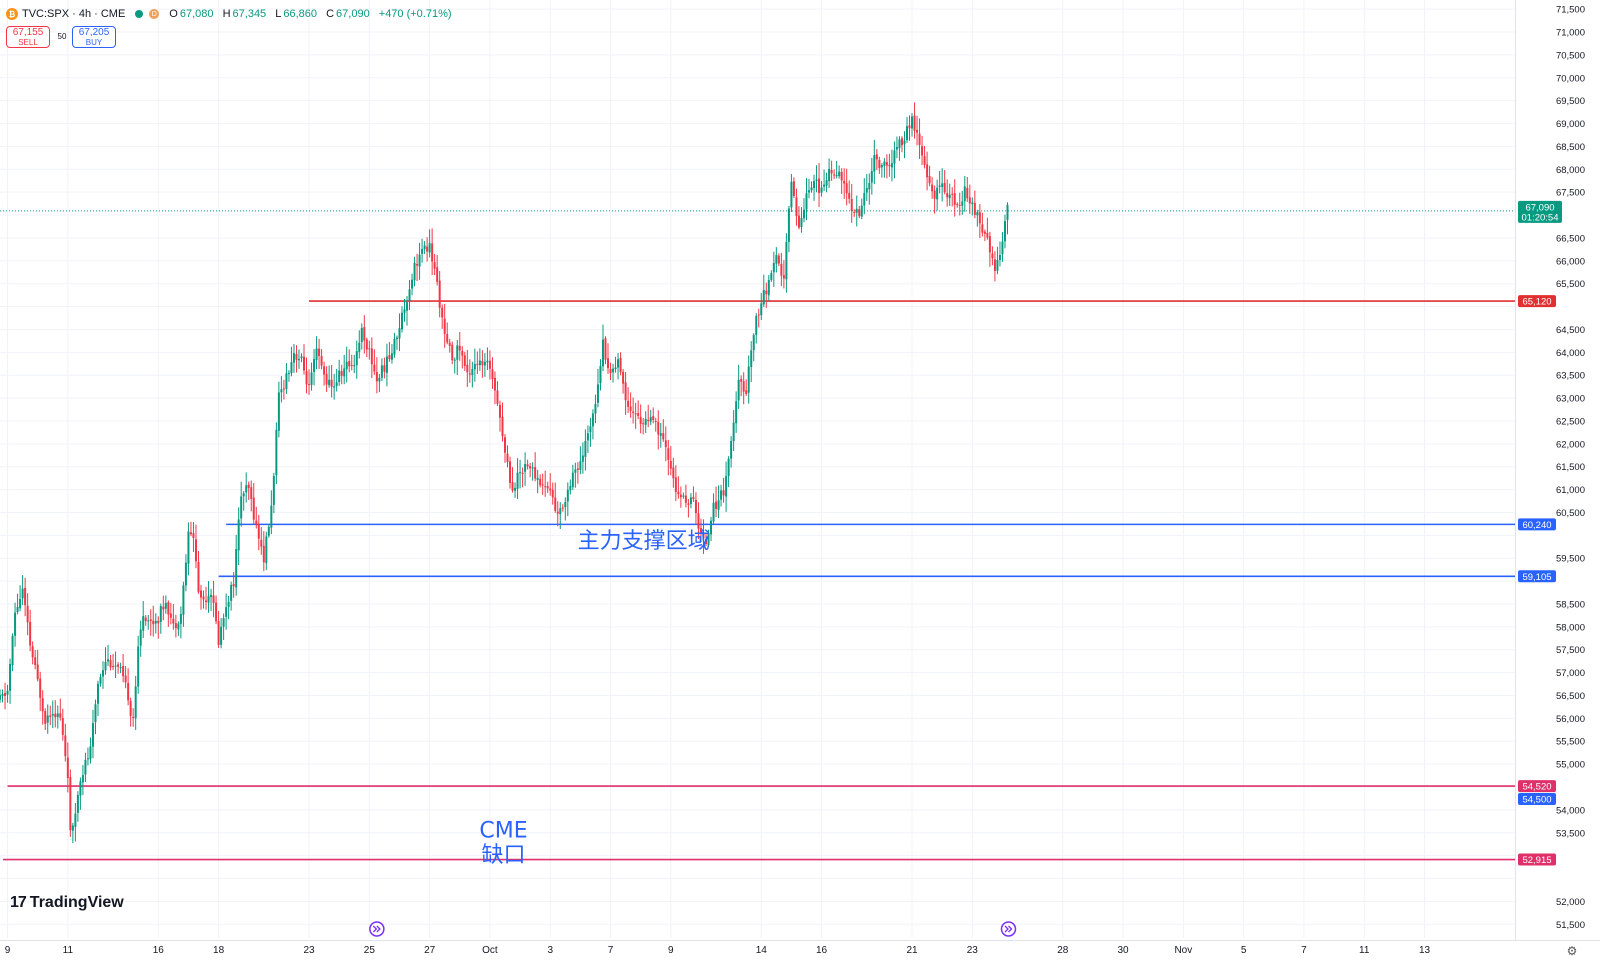  I want to click on price-tick-label: 68,500, so click(1570, 147).